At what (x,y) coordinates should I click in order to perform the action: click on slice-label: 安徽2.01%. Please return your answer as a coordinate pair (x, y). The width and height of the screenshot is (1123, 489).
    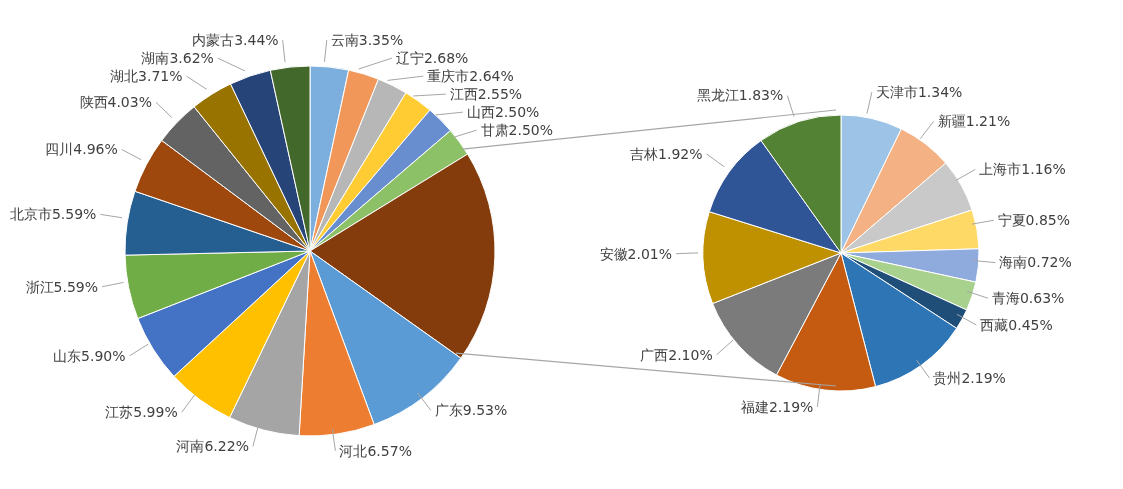
    Looking at the image, I should click on (636, 253).